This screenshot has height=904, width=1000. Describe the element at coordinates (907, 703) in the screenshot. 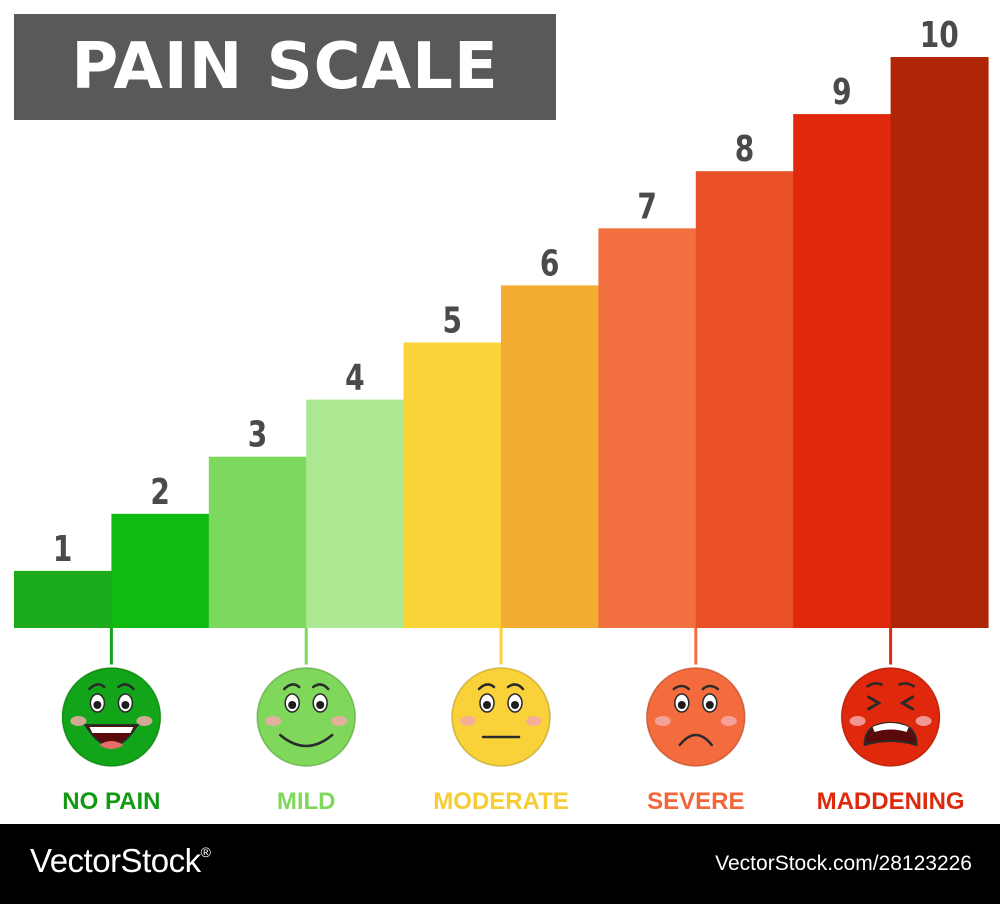

I see `eye-right` at that location.